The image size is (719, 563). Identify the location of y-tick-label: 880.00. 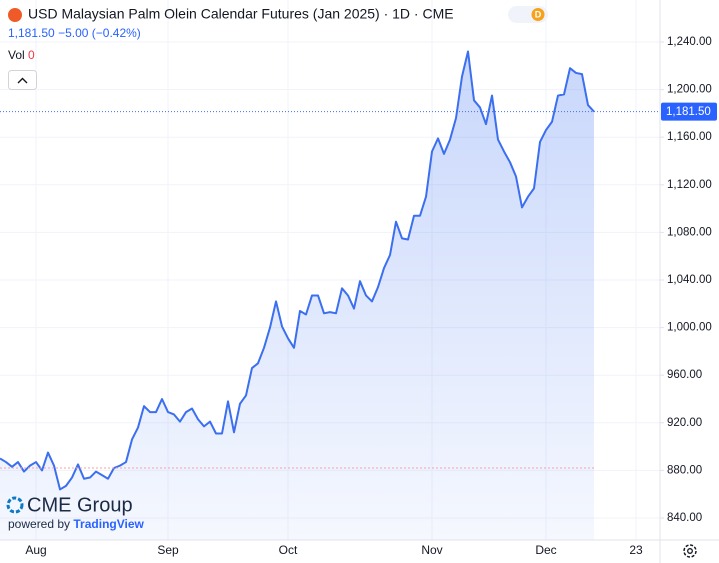
(684, 470).